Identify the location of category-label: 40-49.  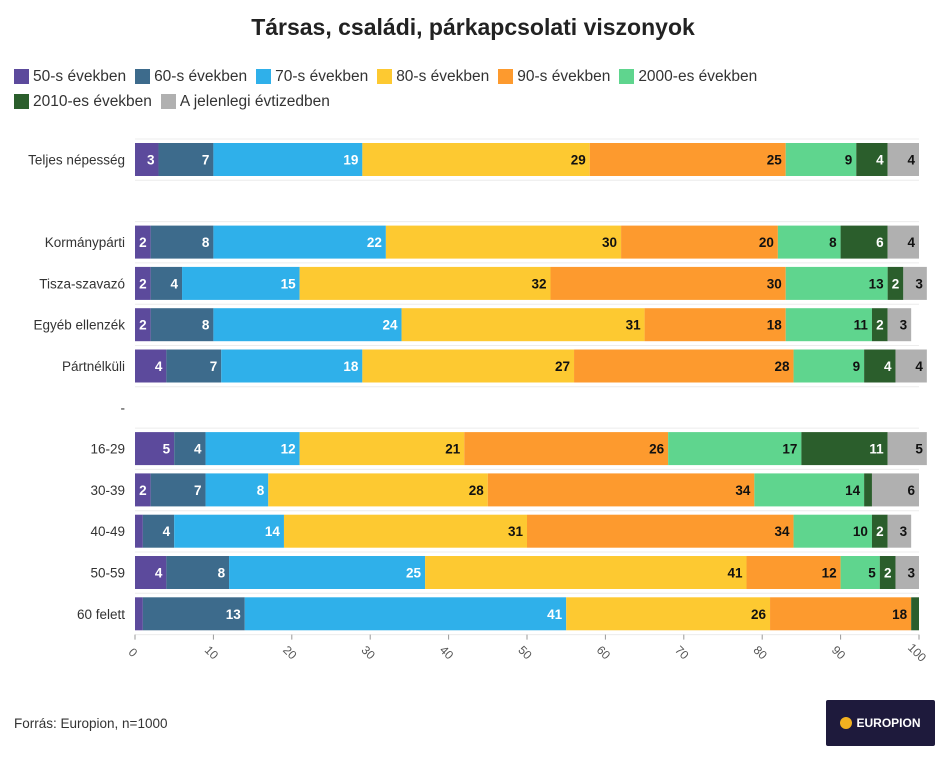
(107, 531).